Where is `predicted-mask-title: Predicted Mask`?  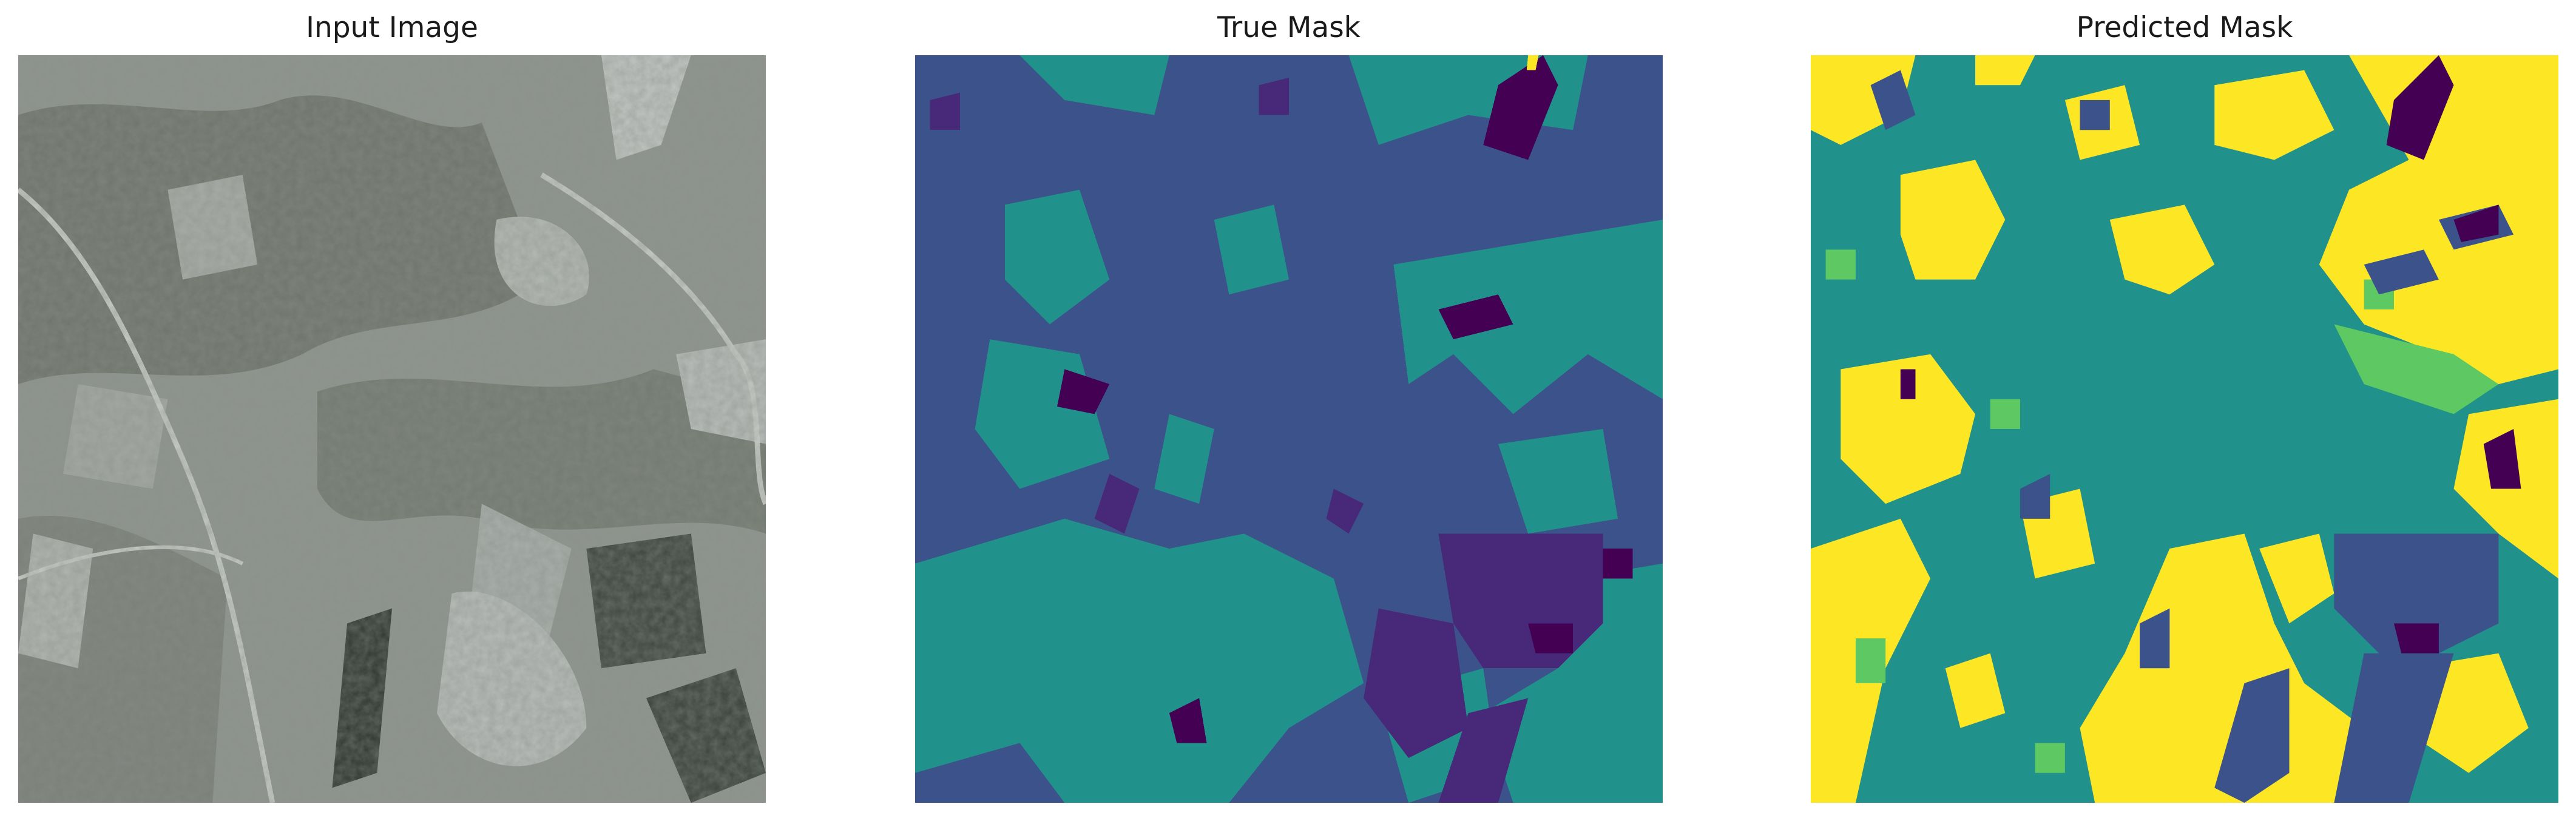 predicted-mask-title: Predicted Mask is located at coordinates (2184, 27).